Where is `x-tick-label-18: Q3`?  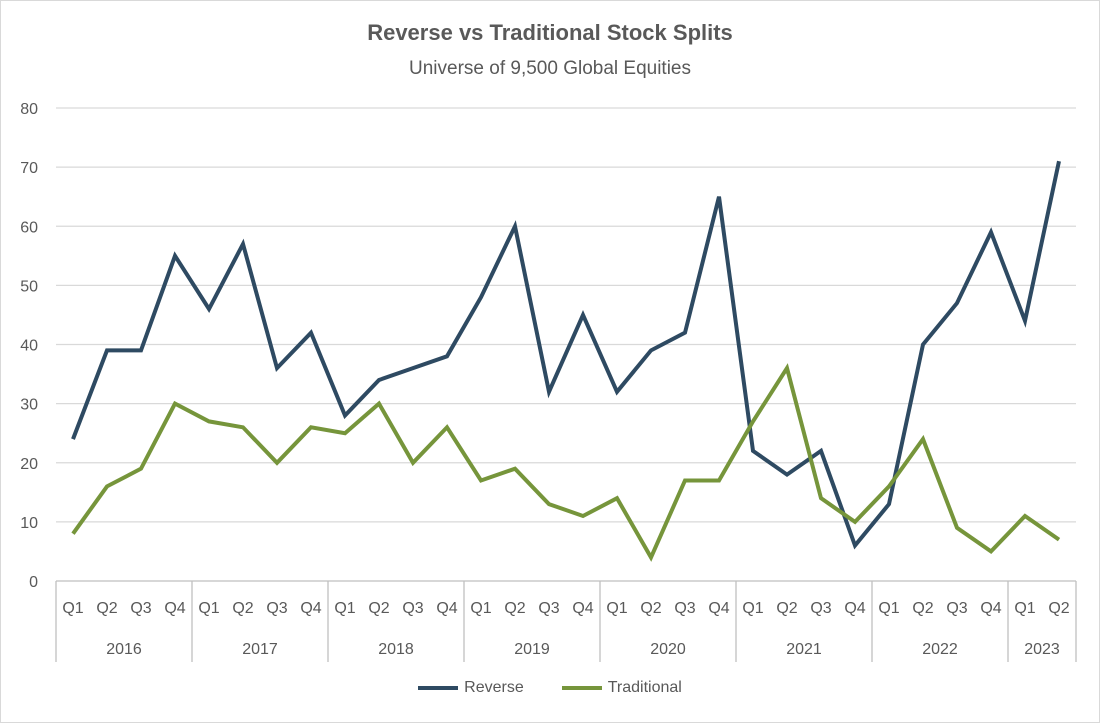 x-tick-label-18: Q3 is located at coordinates (684, 608).